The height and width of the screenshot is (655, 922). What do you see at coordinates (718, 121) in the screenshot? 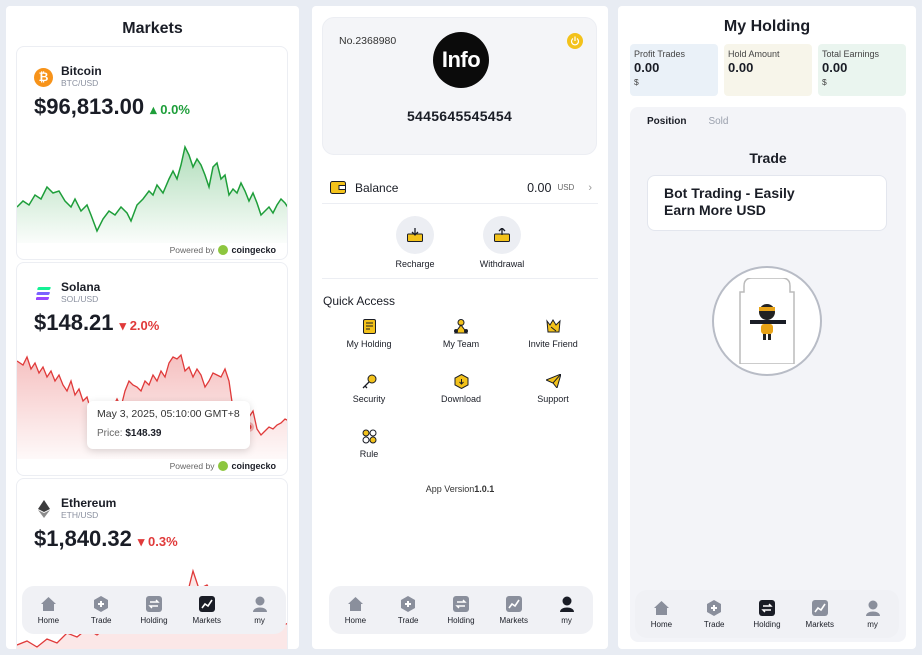
I see `tab-sold: Sold` at bounding box center [718, 121].